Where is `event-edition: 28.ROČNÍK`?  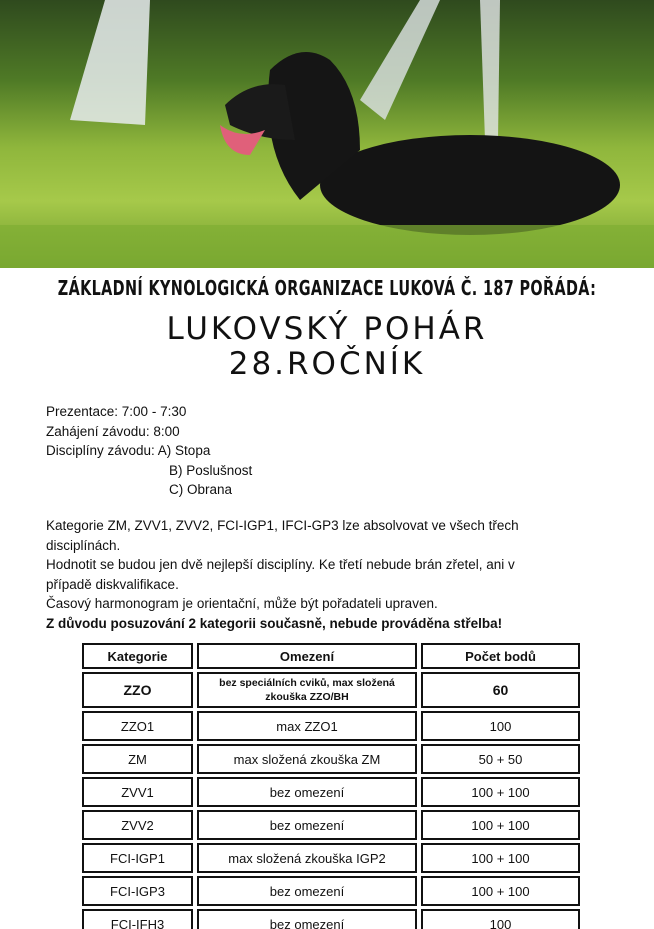 event-edition: 28.ROČNÍK is located at coordinates (327, 364).